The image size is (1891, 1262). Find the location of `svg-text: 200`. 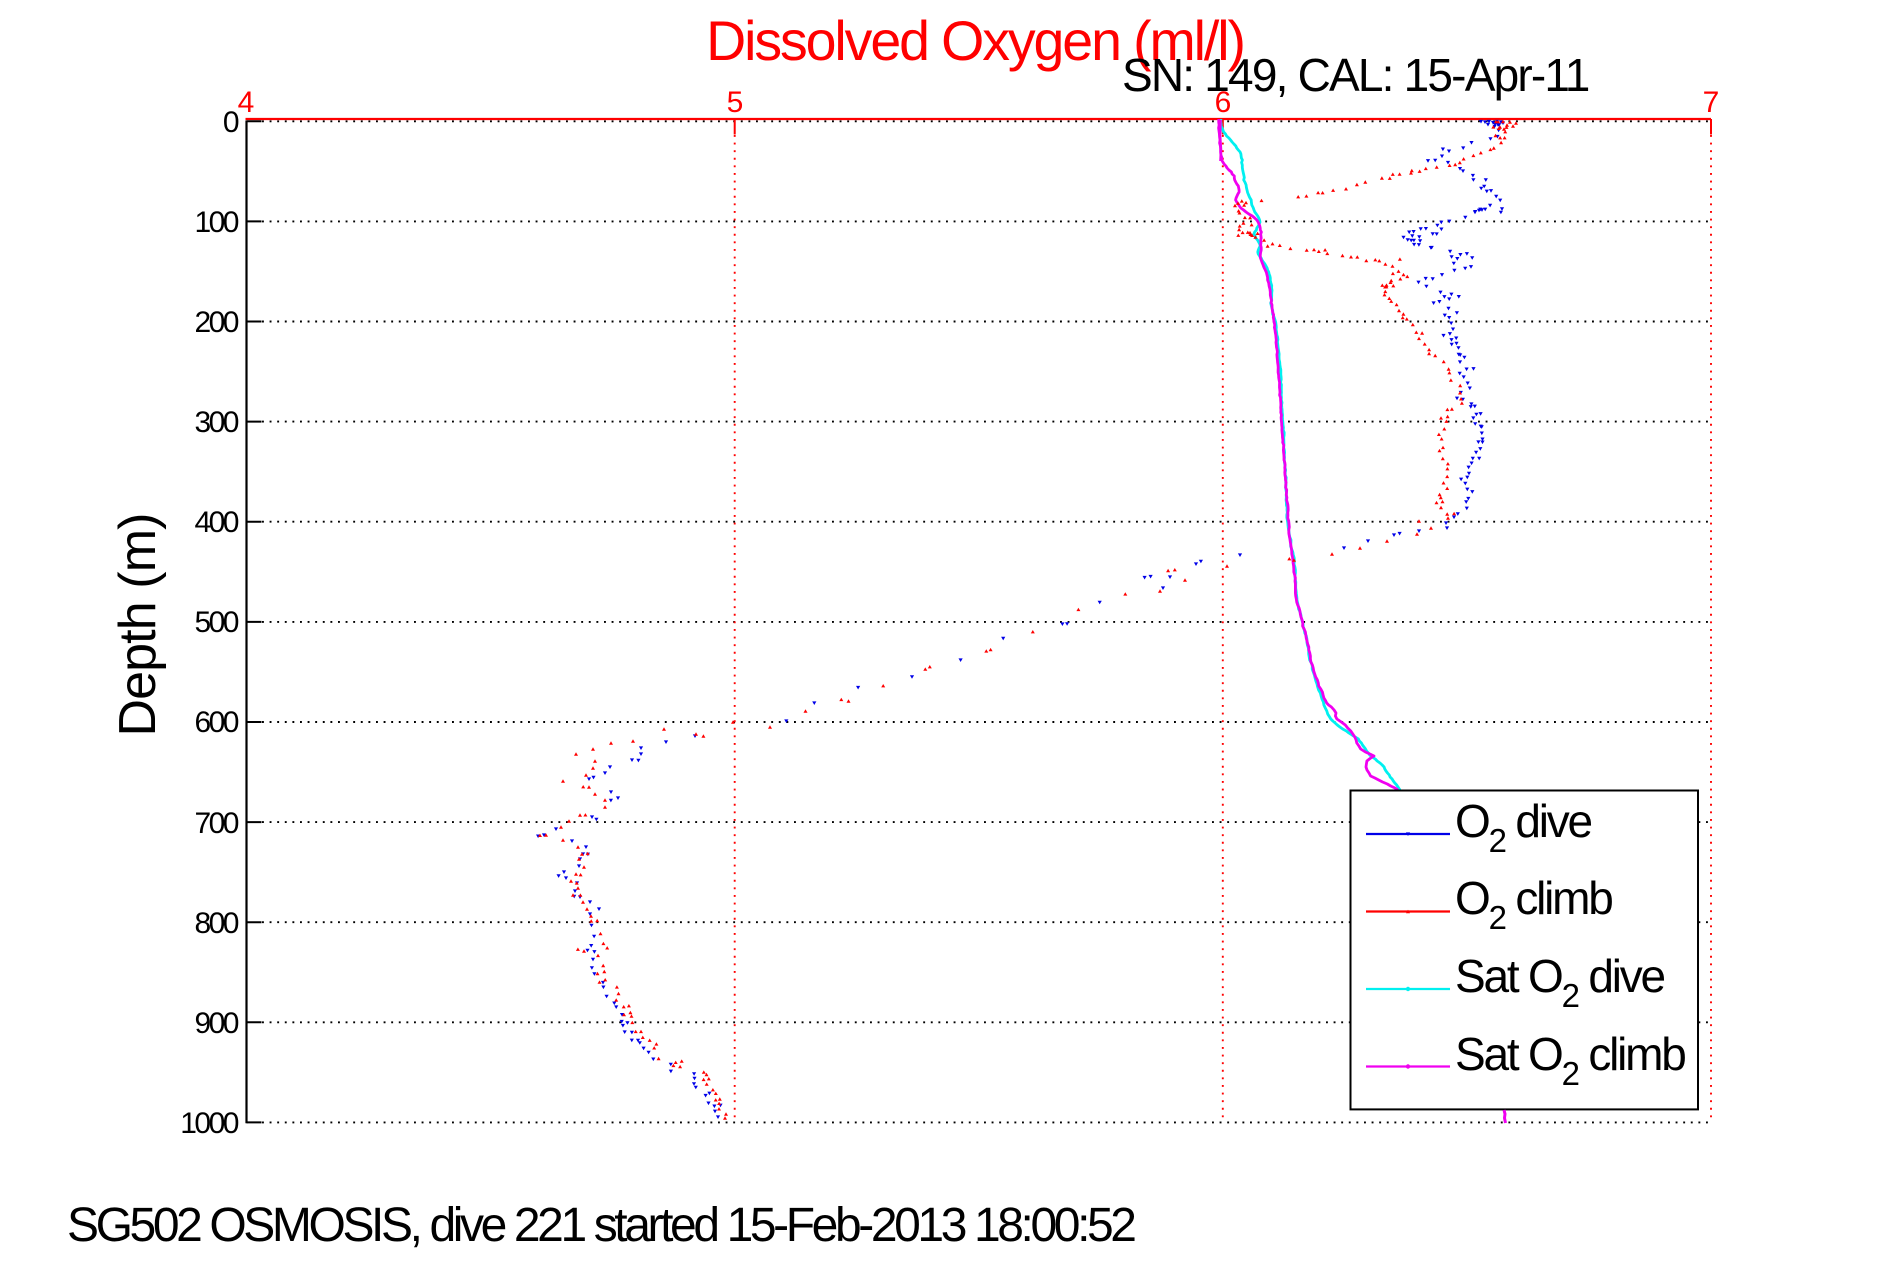

svg-text: 200 is located at coordinates (216, 322).